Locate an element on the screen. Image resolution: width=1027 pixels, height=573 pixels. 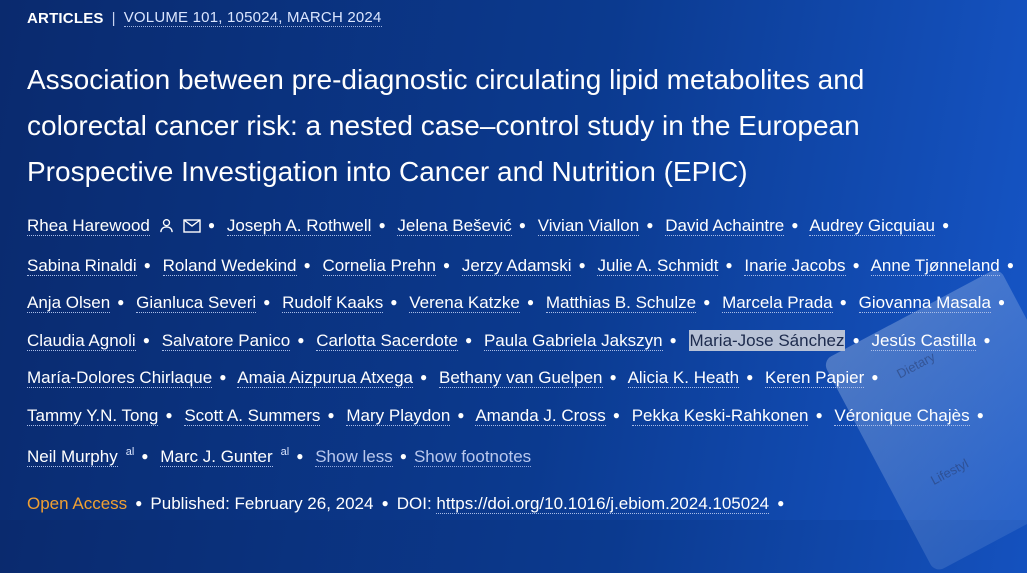
author-link: Pekka Keski-Rahkonen is located at coordinates (720, 415).